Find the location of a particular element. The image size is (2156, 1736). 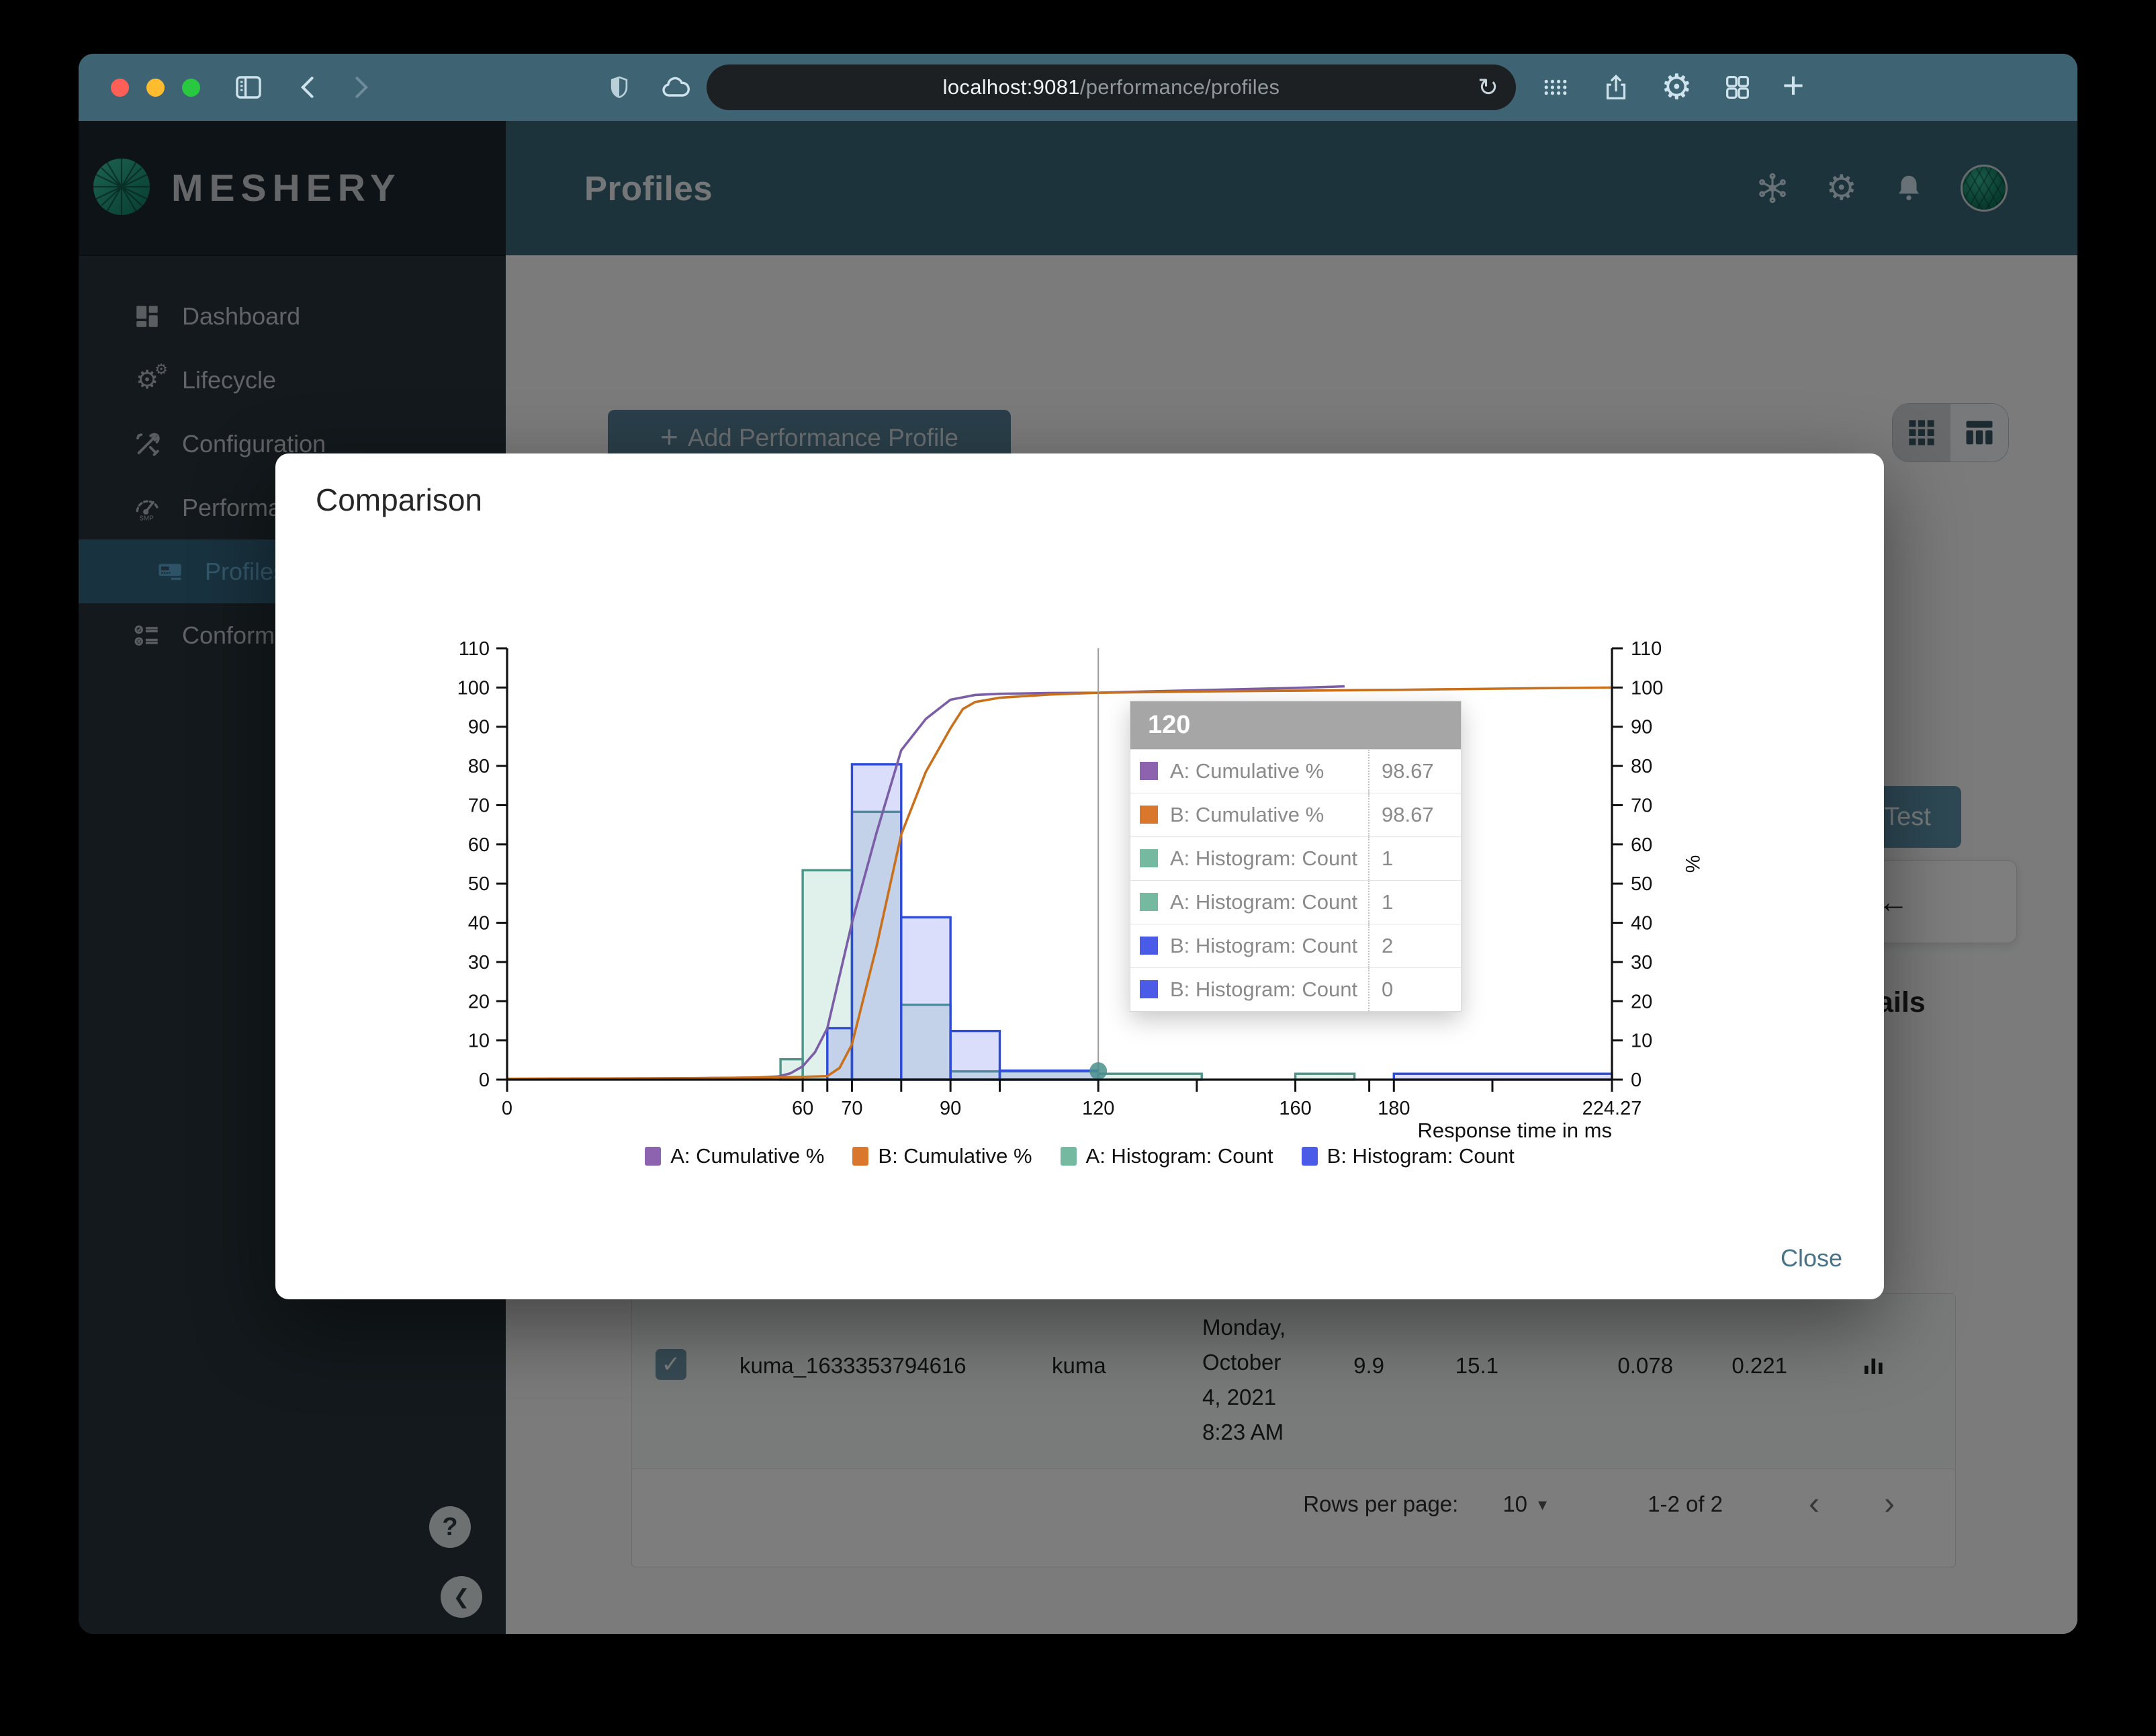

svg-text: 120 is located at coordinates (1098, 1109).